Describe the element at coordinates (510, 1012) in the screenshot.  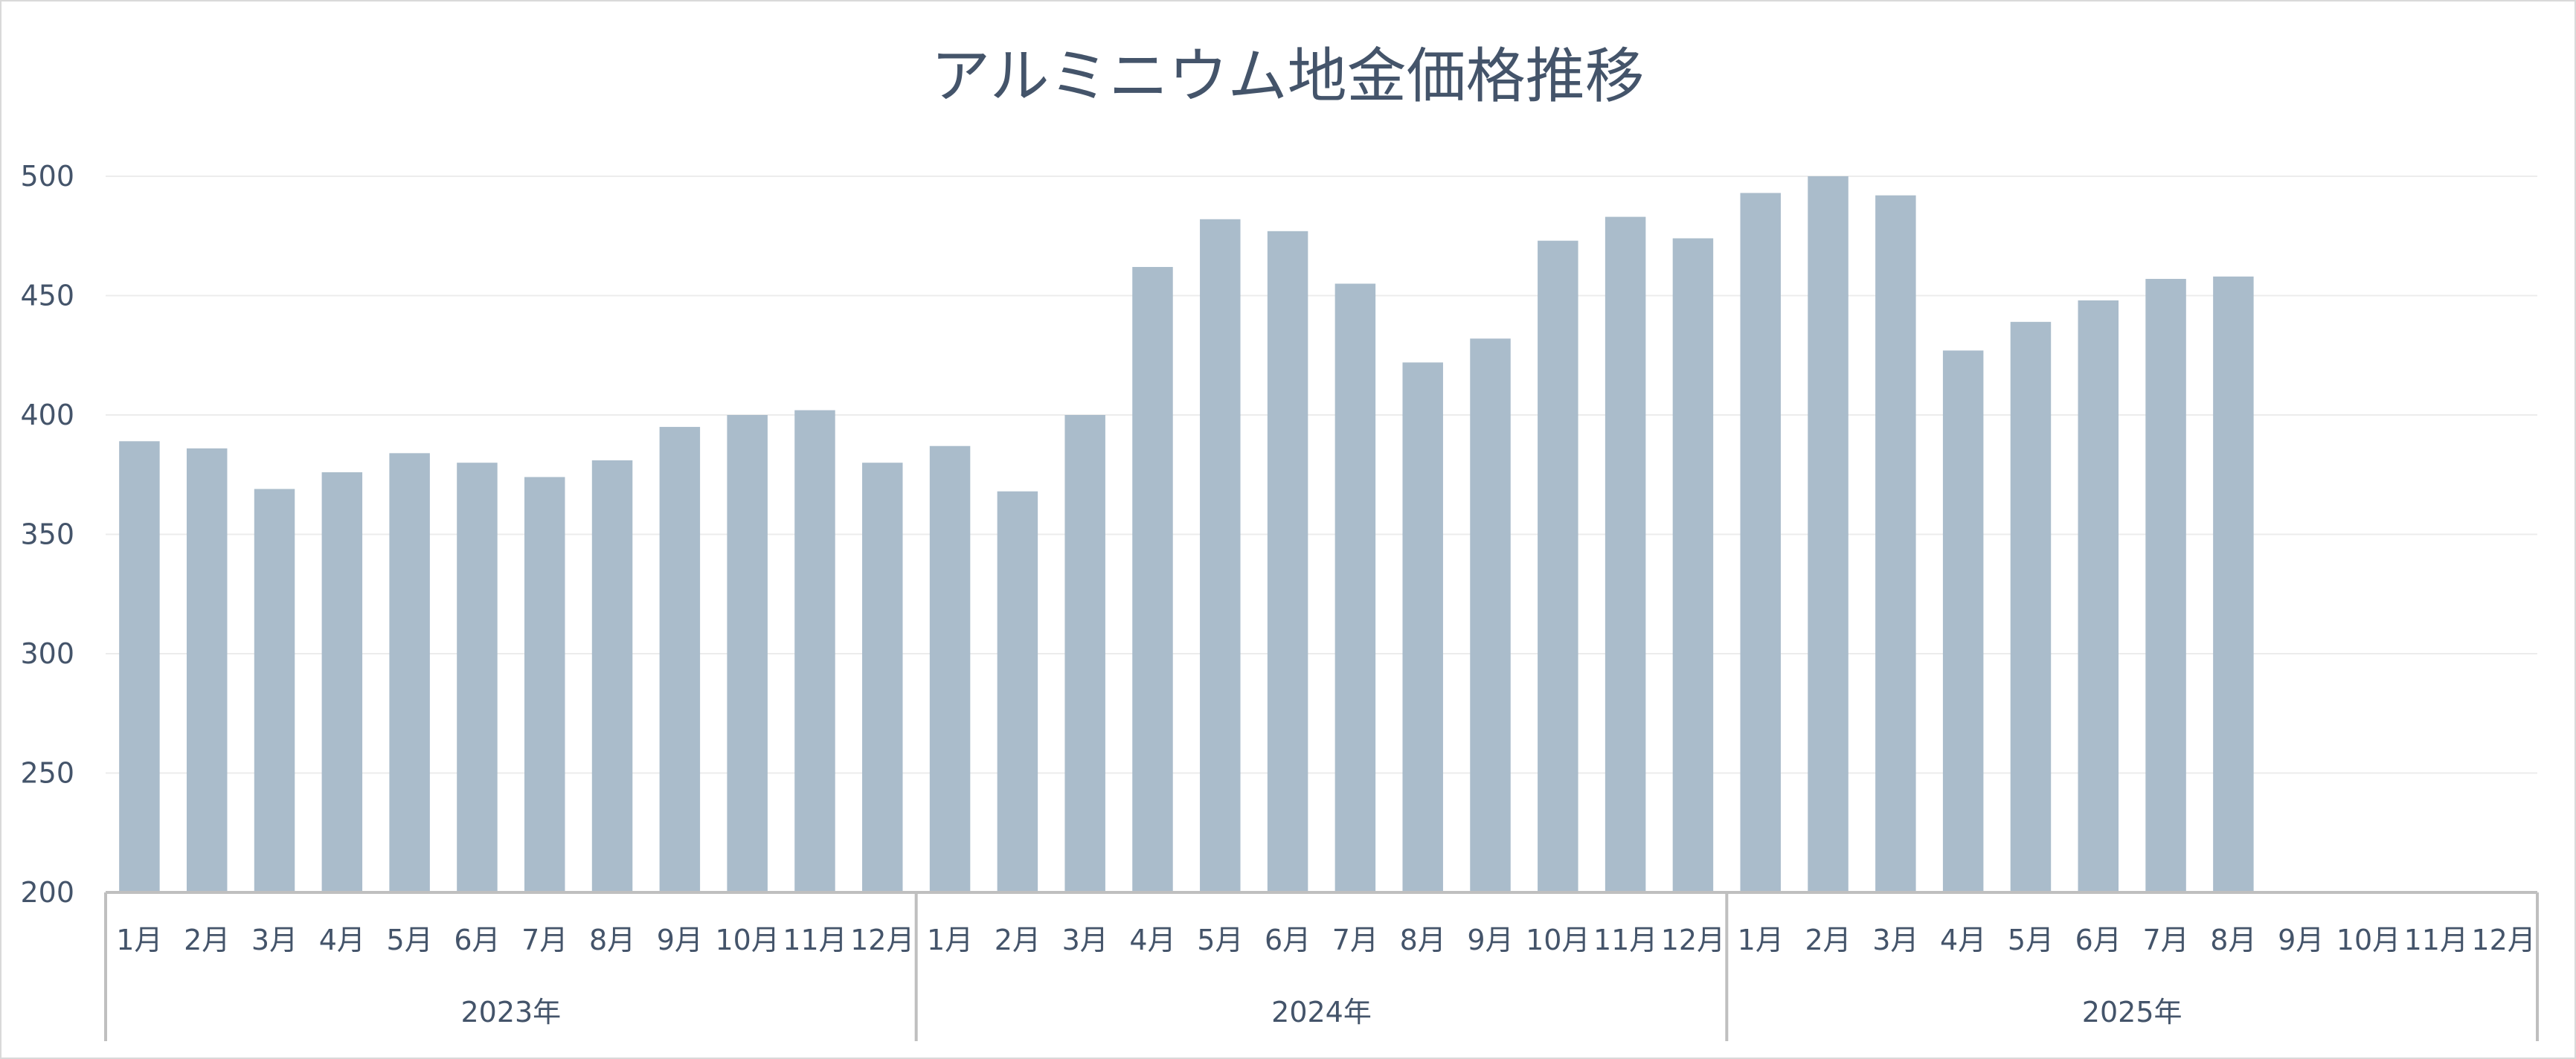
I see `x-group-label: 2023年` at that location.